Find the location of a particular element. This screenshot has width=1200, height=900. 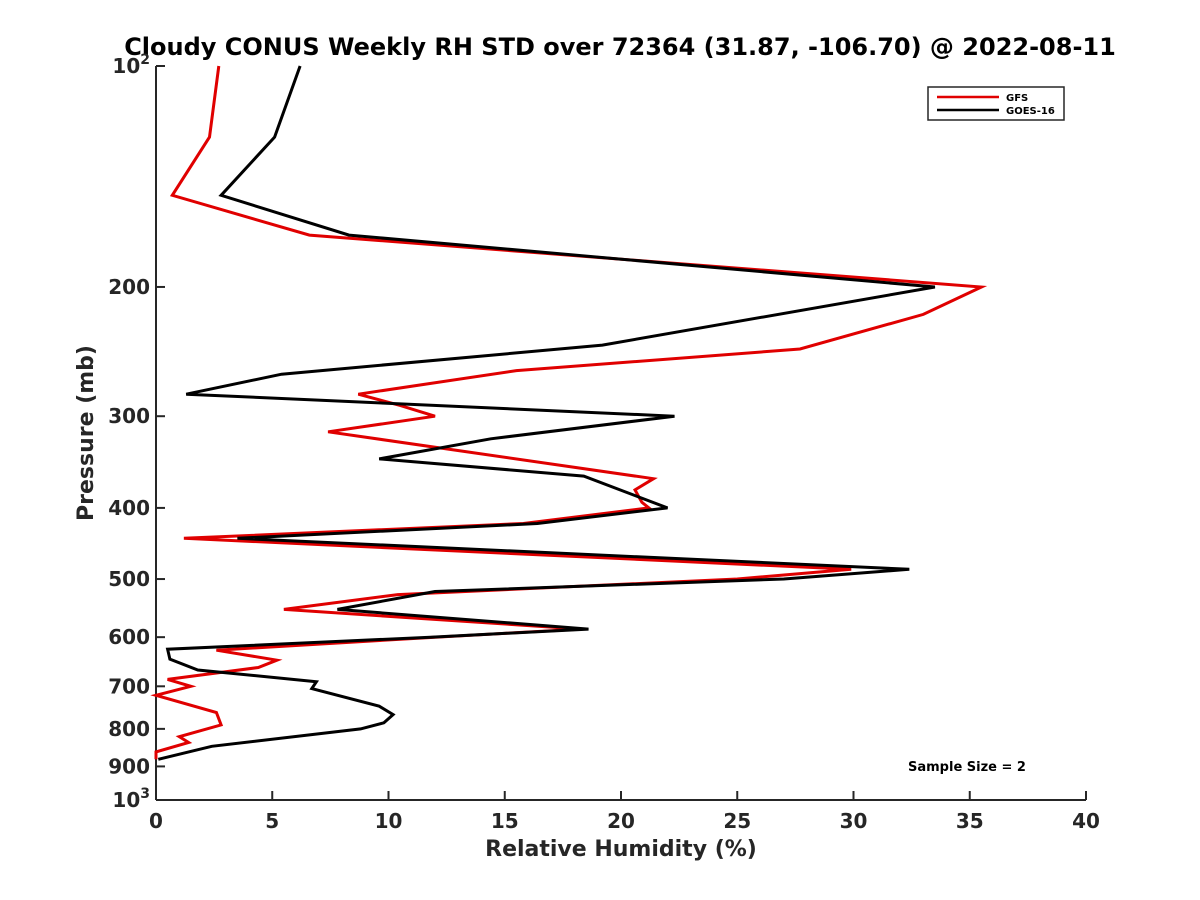

y-tick-label: 10³ is located at coordinates (131, 799).